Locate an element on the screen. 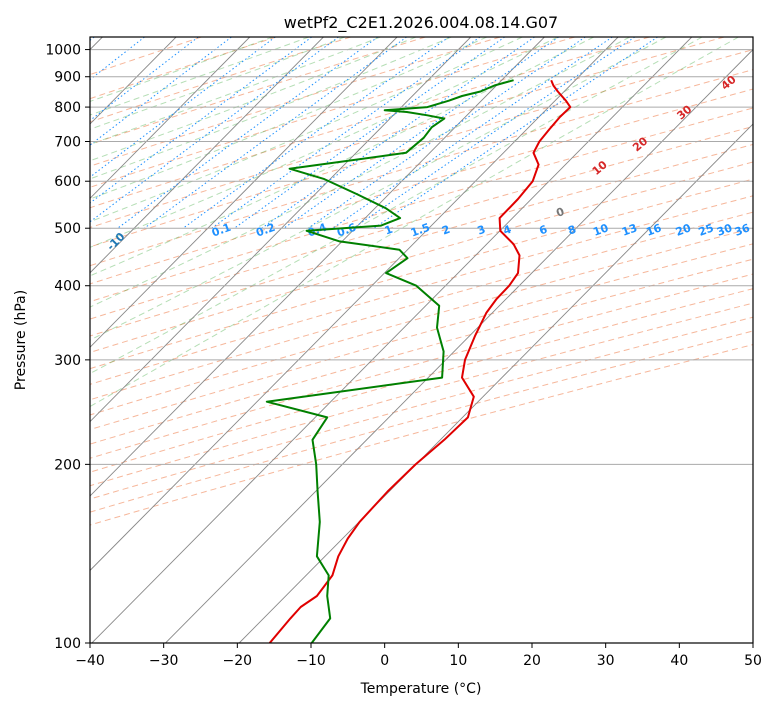 The width and height of the screenshot is (775, 708). x-tick-label: 20 is located at coordinates (532, 661).